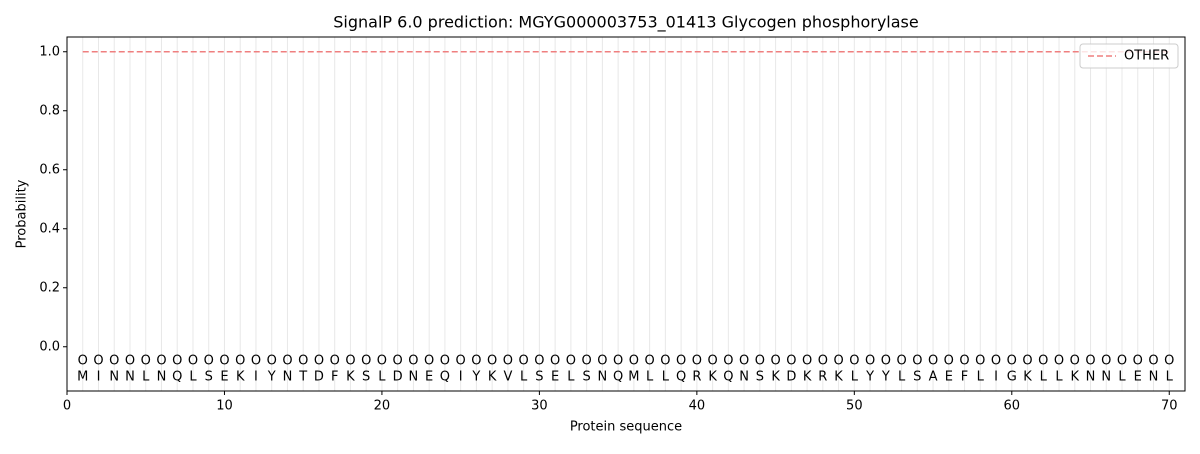 This screenshot has height=454, width=1200. What do you see at coordinates (633, 377) in the screenshot?
I see `residue-label: M` at bounding box center [633, 377].